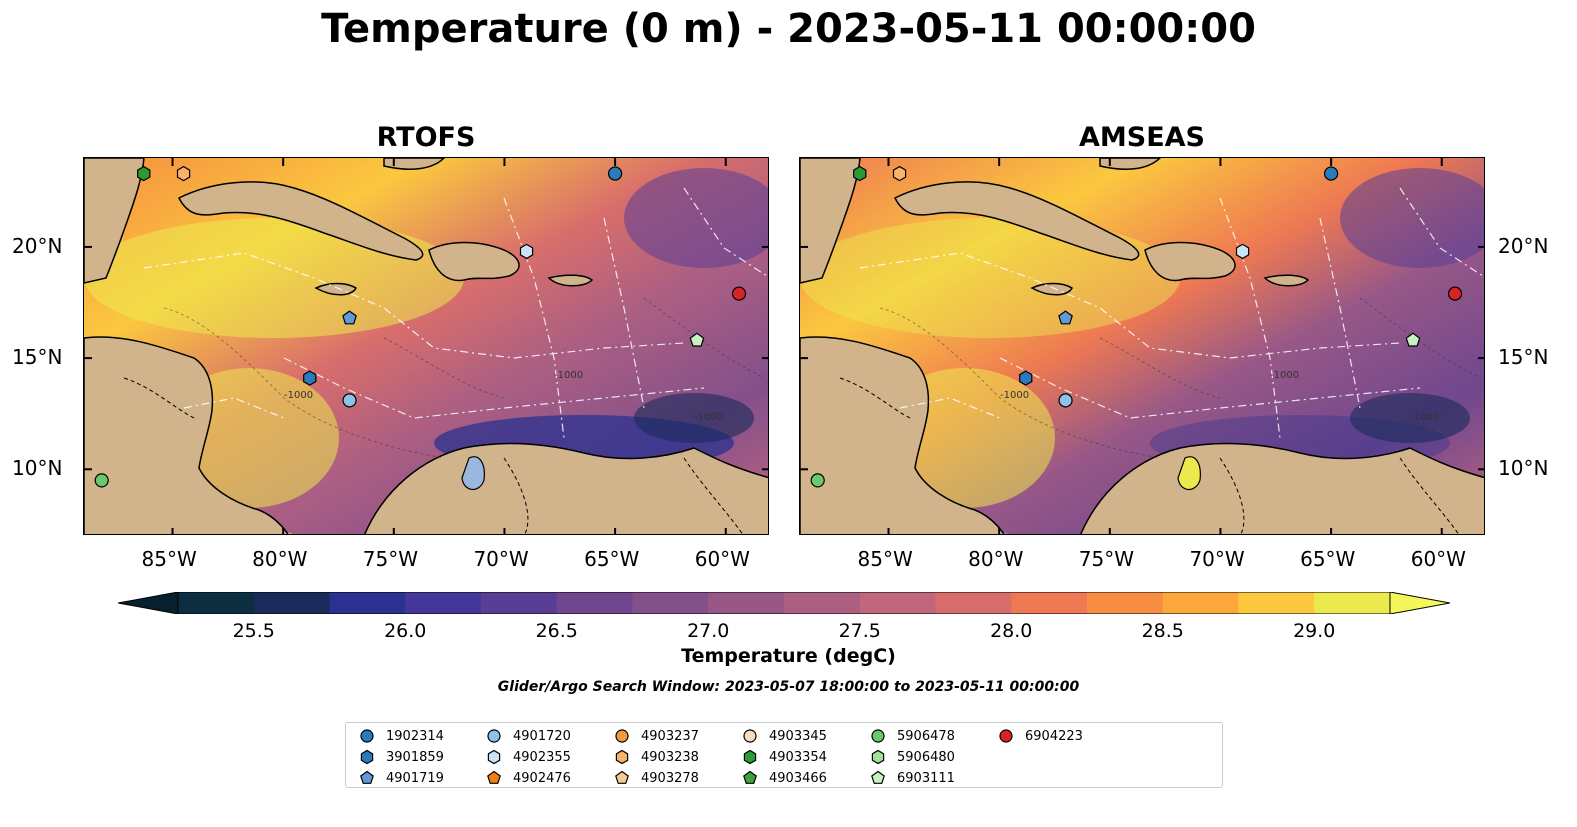 This screenshot has height=827, width=1577. What do you see at coordinates (1438, 559) in the screenshot?
I see `lon-tick-label-panel1: 60°W` at bounding box center [1438, 559].